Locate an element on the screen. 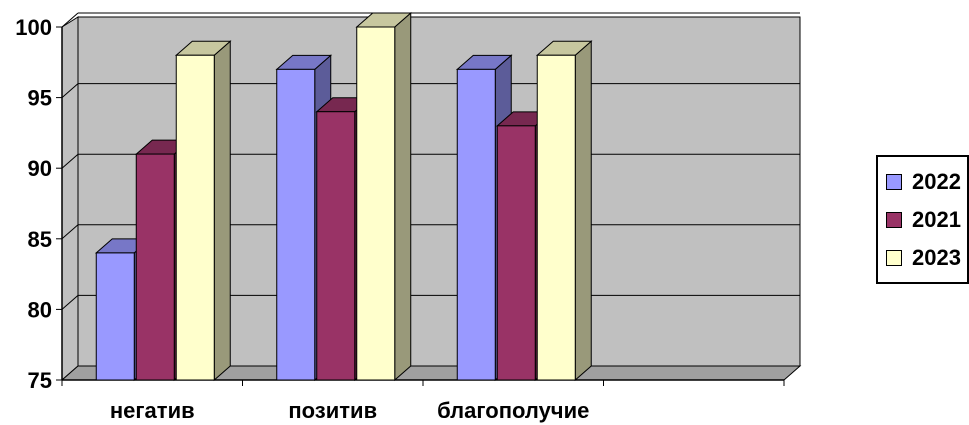 Image resolution: width=969 pixels, height=425 pixels. y-tick-label: 100 is located at coordinates (33, 27).